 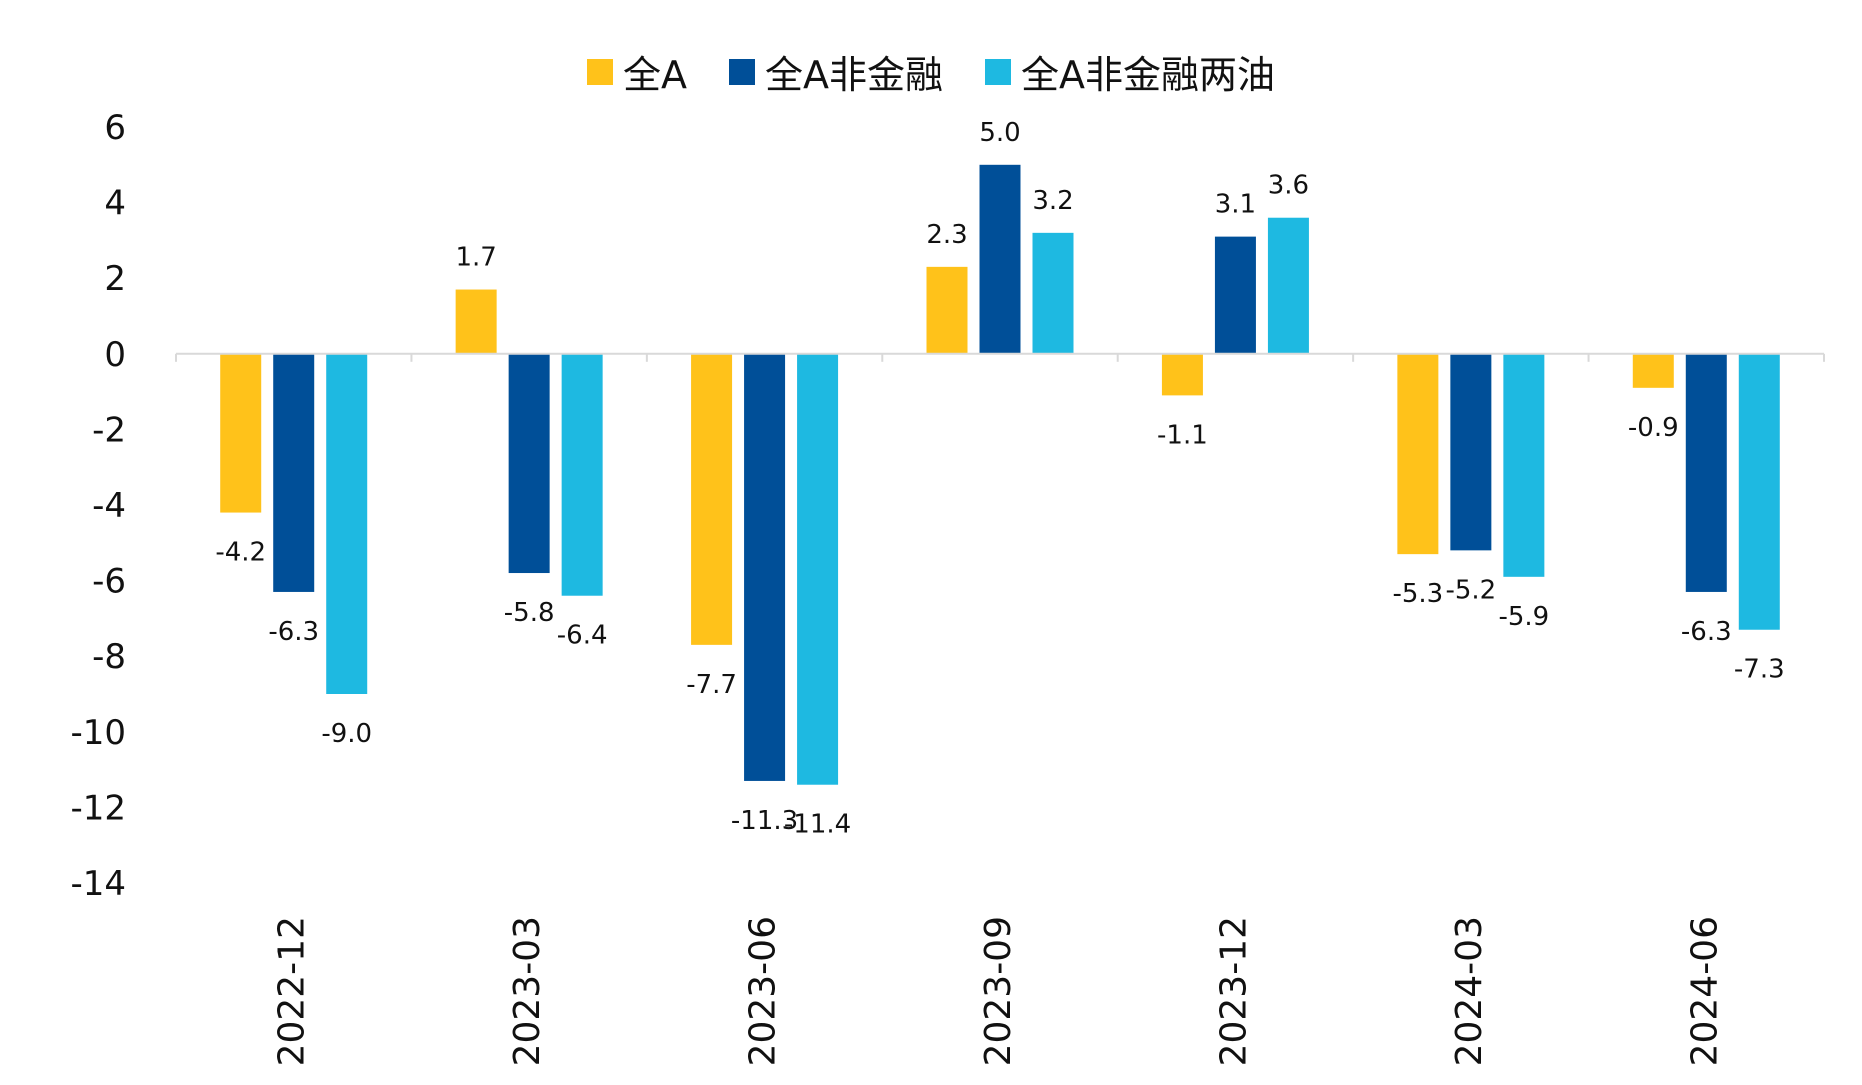 I want to click on data-label: -0.9, so click(x=1653, y=428).